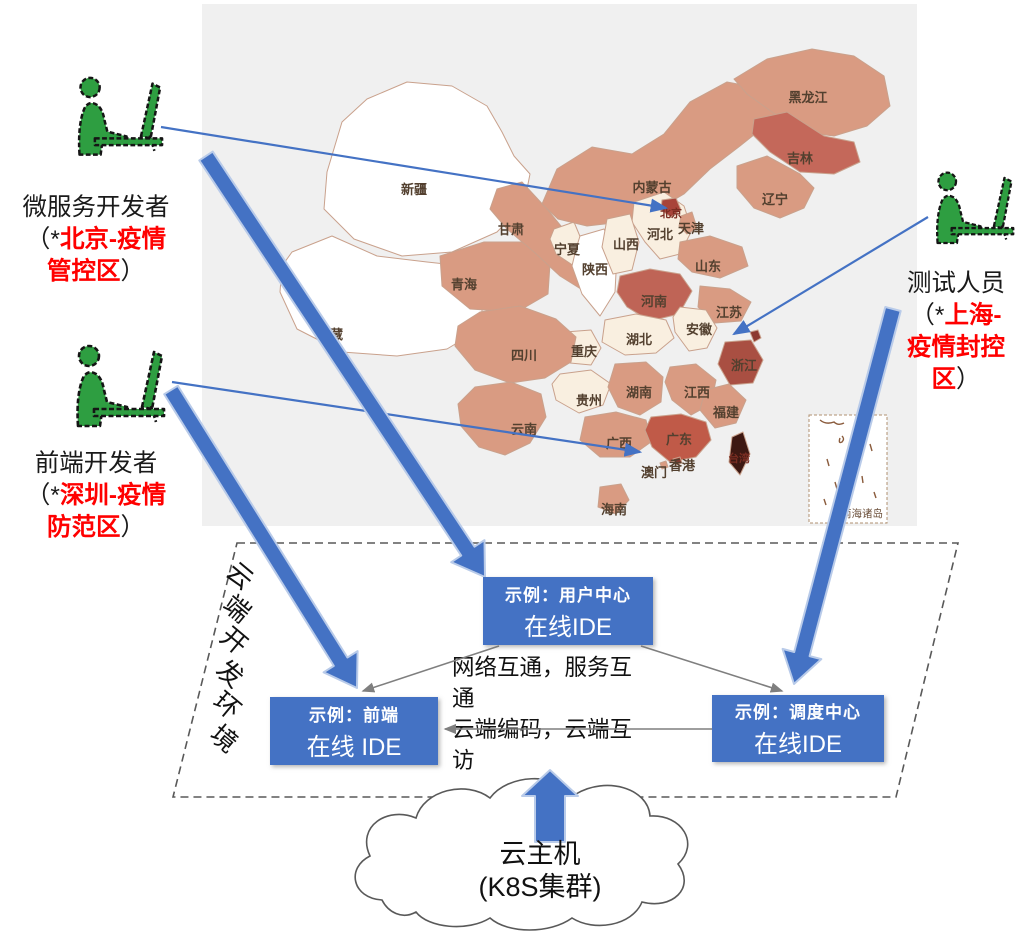 The image size is (1021, 931). I want to click on province-label: 重庆, so click(584, 351).